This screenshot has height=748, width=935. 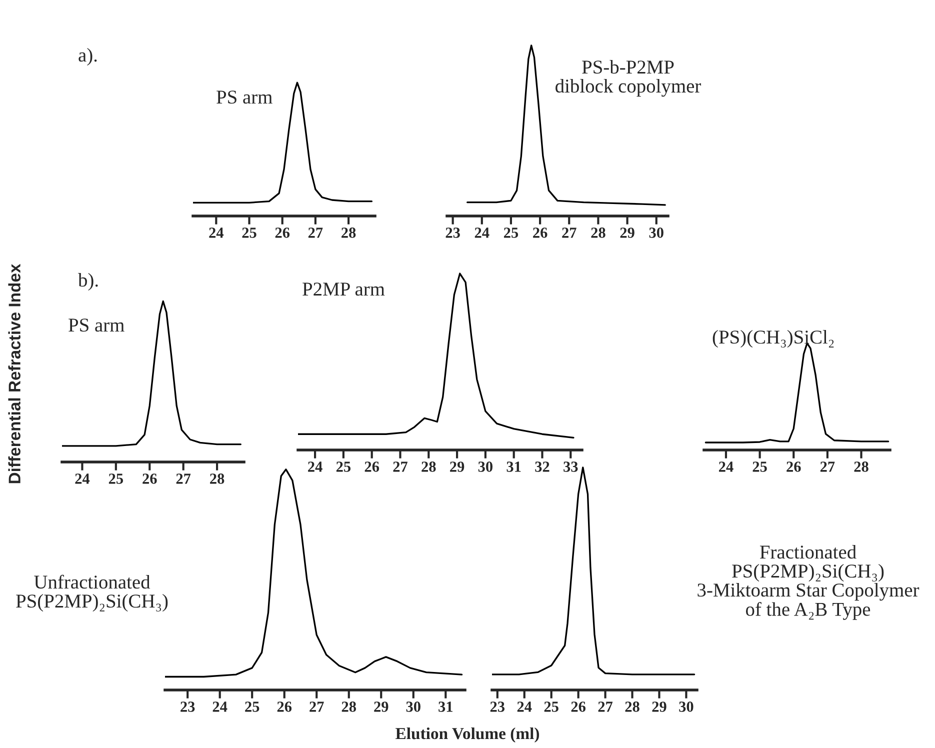 What do you see at coordinates (88, 282) in the screenshot?
I see `text: b).` at bounding box center [88, 282].